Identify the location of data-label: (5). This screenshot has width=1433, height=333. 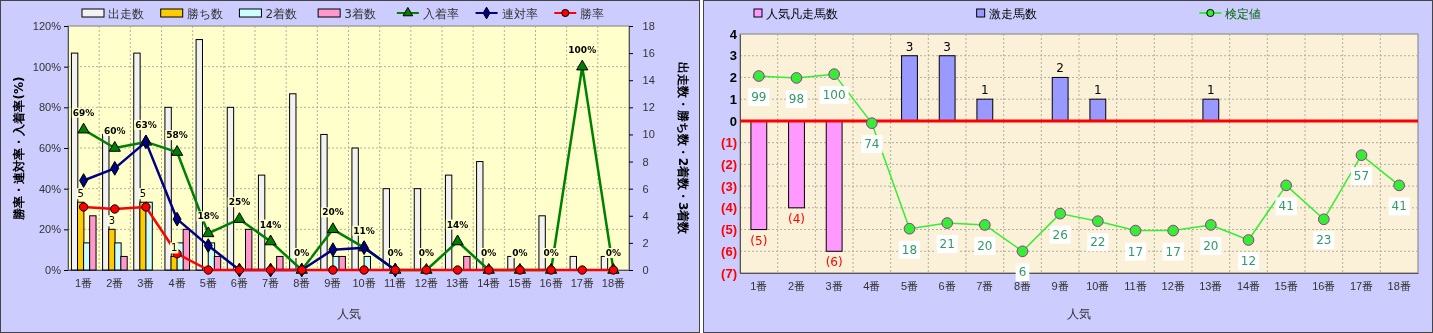
(759, 240).